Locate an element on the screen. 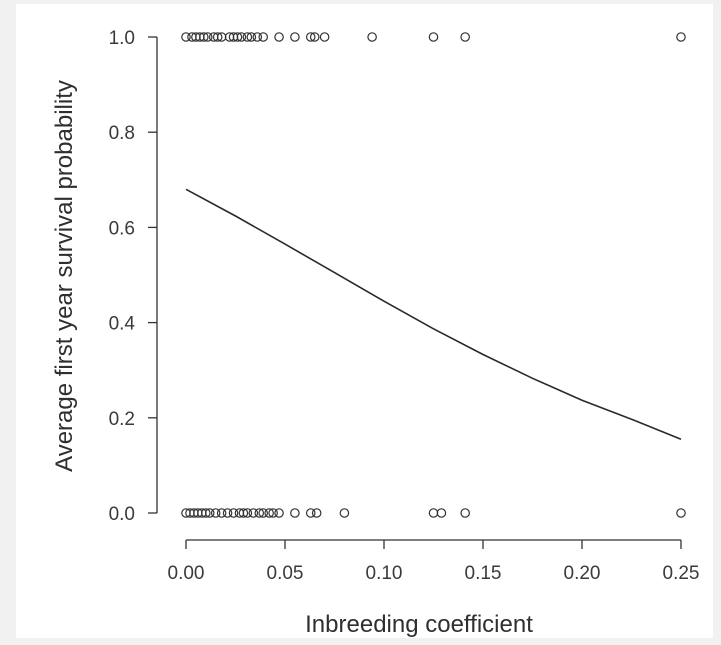 The height and width of the screenshot is (645, 721). x-axis-title: Inbreeding coefficient is located at coordinates (419, 624).